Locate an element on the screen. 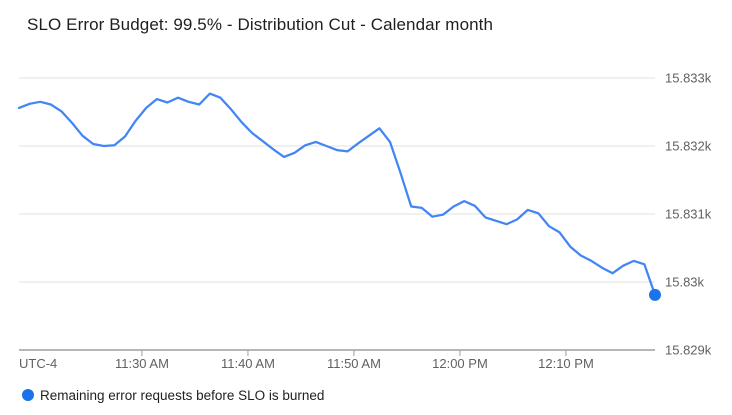 The height and width of the screenshot is (415, 732). x-axis-tick-label: 11:50 AM is located at coordinates (354, 363).